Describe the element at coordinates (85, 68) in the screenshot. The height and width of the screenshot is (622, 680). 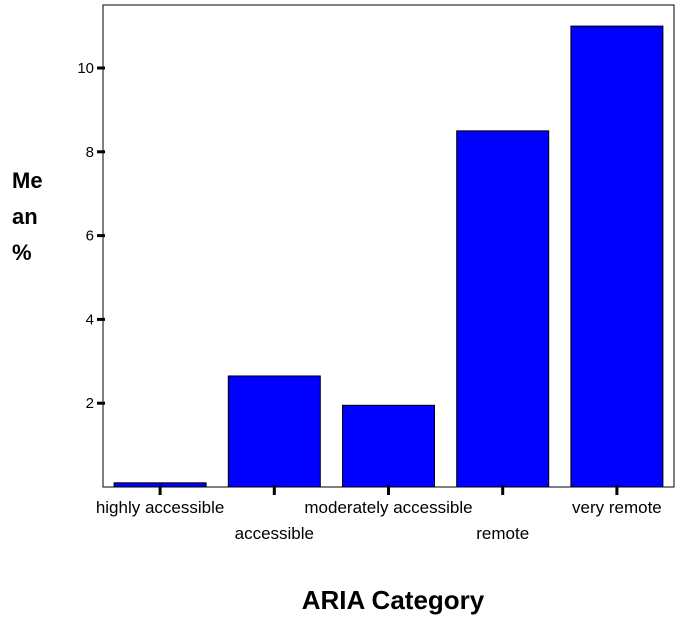
I see `y-tick-label: 10` at that location.